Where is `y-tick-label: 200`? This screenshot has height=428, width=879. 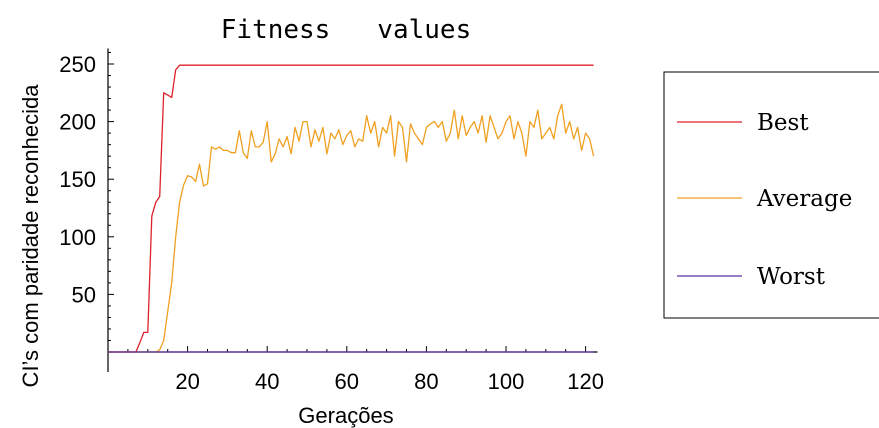 y-tick-label: 200 is located at coordinates (77, 122).